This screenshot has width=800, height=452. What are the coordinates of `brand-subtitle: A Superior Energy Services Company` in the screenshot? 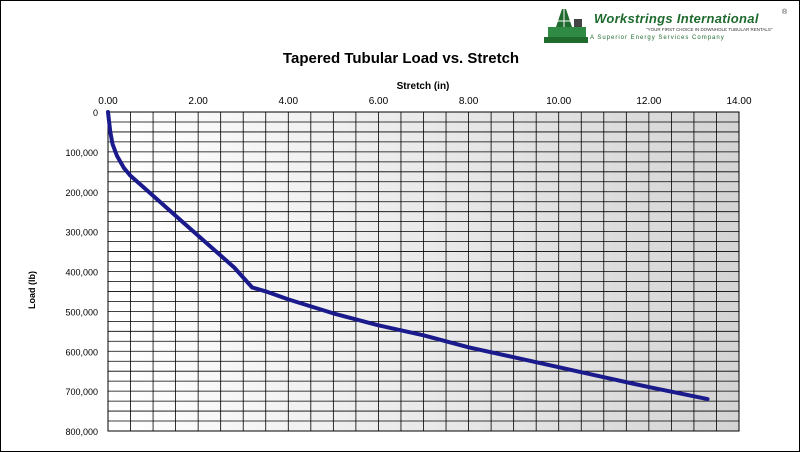 It's located at (657, 38).